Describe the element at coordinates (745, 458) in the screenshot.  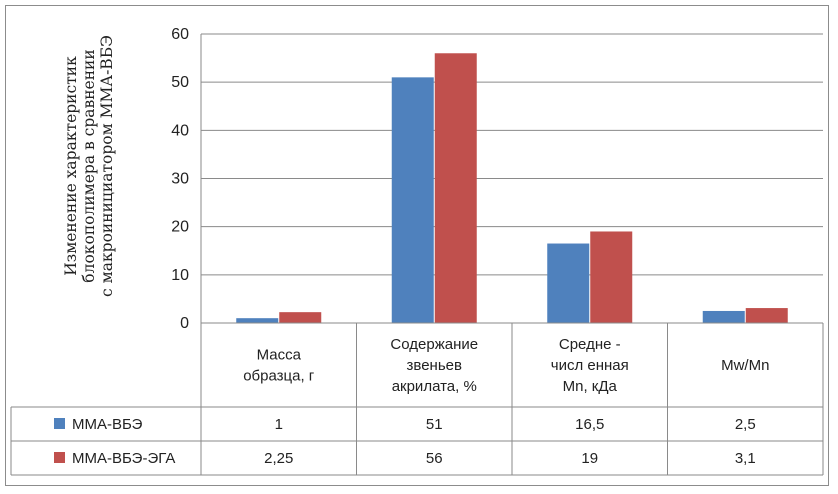
I see `table-value: 3,1` at that location.